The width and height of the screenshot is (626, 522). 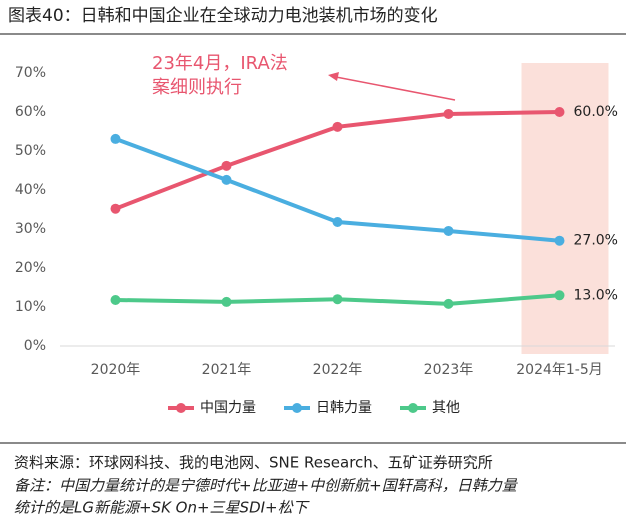 What do you see at coordinates (30, 268) in the screenshot?
I see `y-tick-label: 20%` at bounding box center [30, 268].